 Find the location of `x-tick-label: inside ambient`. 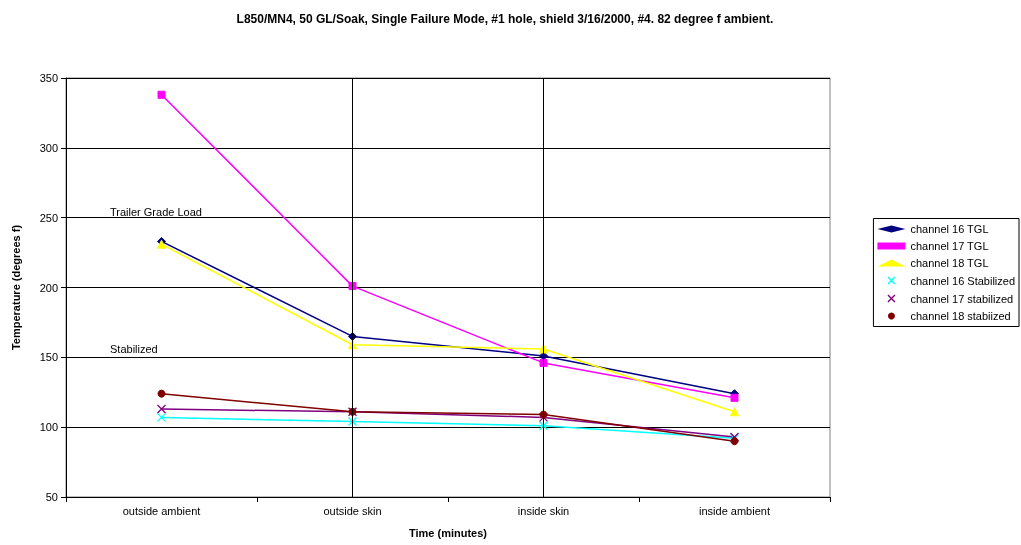

x-tick-label: inside ambient is located at coordinates (734, 510).